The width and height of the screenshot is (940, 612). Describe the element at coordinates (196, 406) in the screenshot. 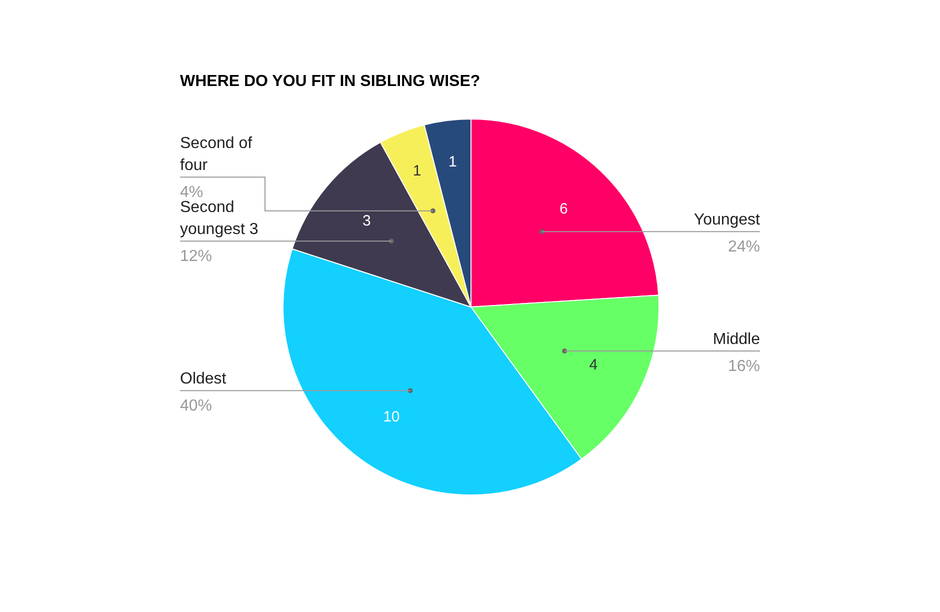

I see `text: 40%` at that location.